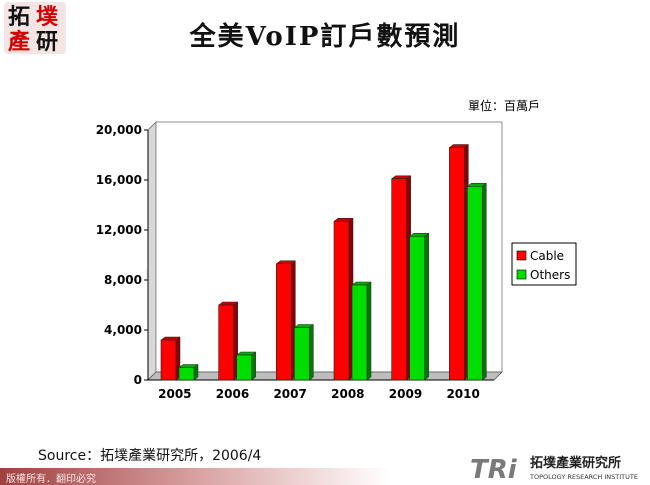 This screenshot has width=650, height=485. What do you see at coordinates (138, 380) in the screenshot?
I see `y-tick-label: 0` at bounding box center [138, 380].